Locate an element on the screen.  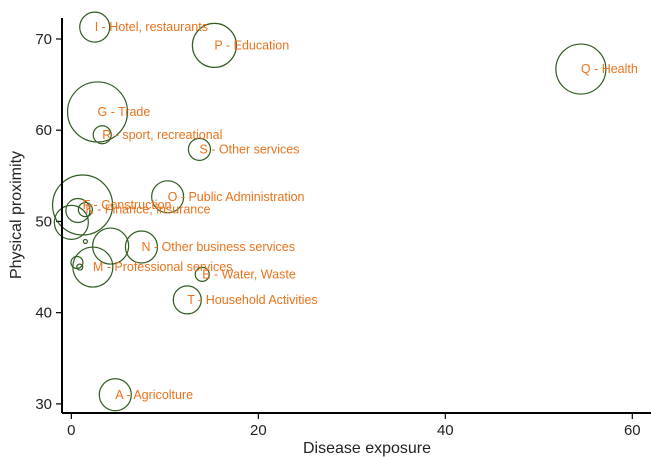
y-axis-ticks: 30 40 50 60 70 is located at coordinates (48, 222).